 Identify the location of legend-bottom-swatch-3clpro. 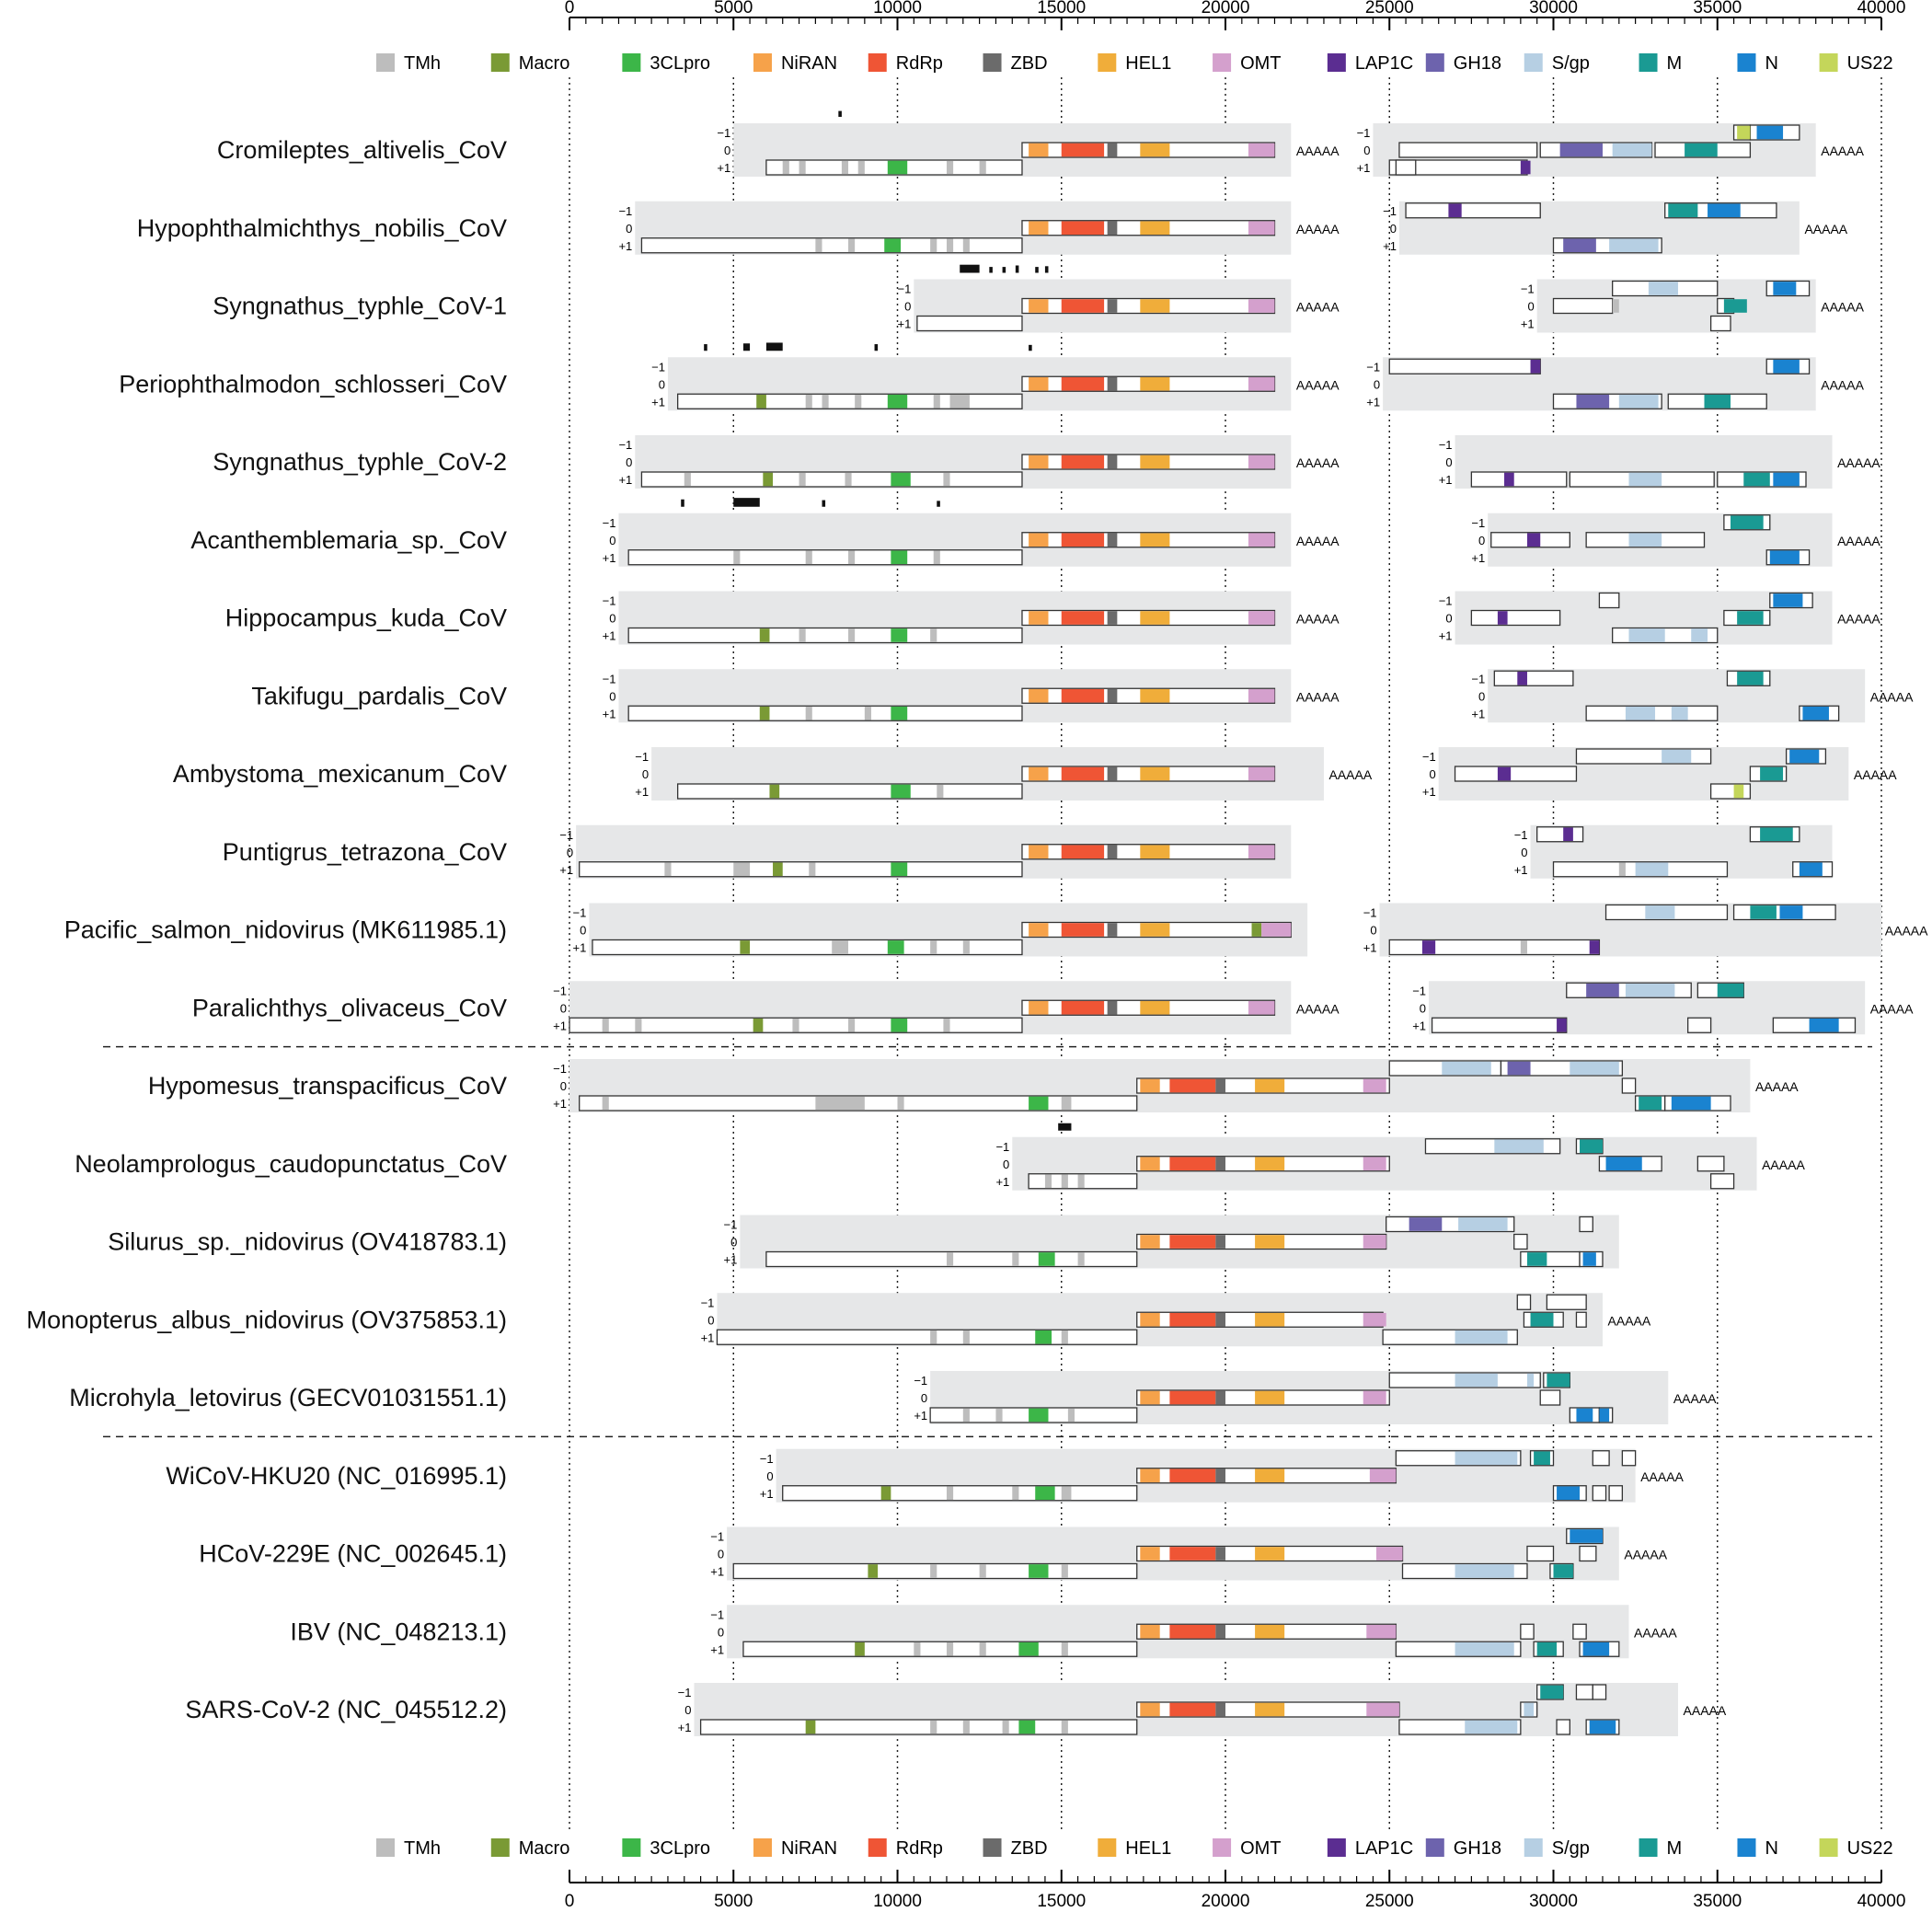
(631, 1847).